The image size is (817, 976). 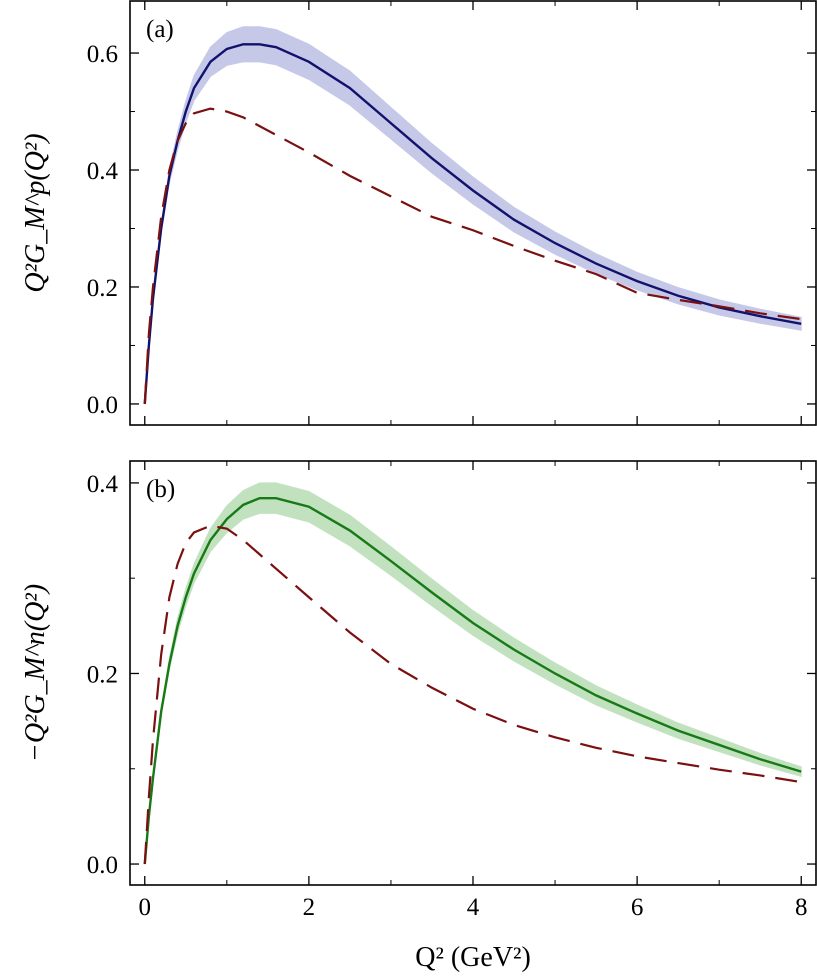 I want to click on x-tick-label: 2, so click(x=309, y=907).